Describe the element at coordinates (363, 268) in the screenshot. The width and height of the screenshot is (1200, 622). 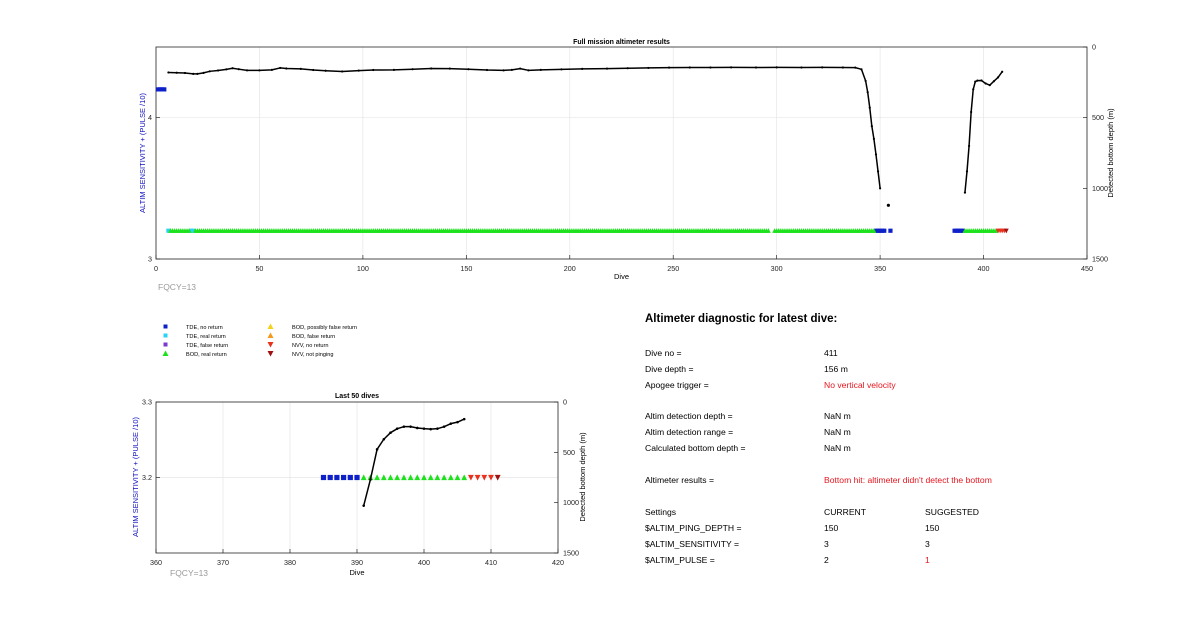
I see `x-tick-label: 100` at that location.